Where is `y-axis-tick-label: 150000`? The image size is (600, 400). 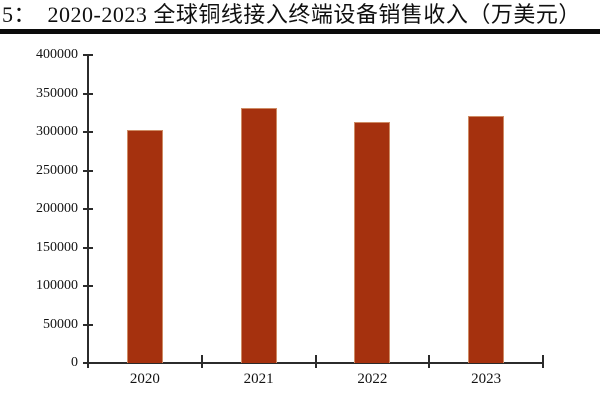 y-axis-tick-label: 150000 is located at coordinates (57, 247).